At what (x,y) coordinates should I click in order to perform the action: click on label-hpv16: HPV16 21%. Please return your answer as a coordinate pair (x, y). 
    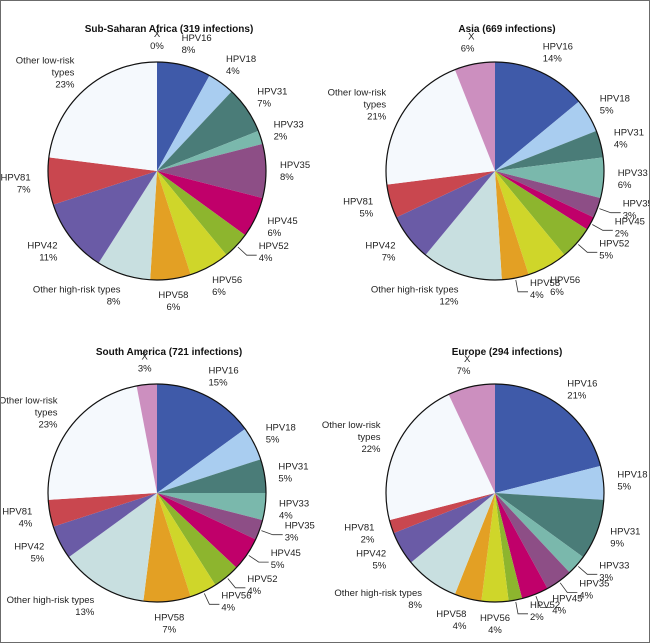
    Looking at the image, I should click on (582, 390).